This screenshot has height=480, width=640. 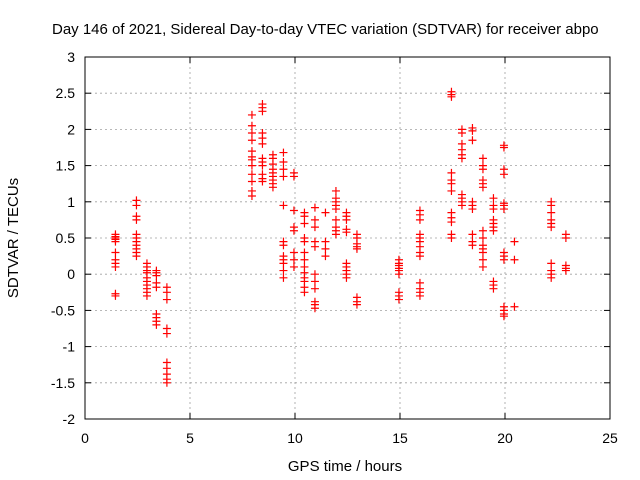 I want to click on y-tick-label: 0.5, so click(x=66, y=238).